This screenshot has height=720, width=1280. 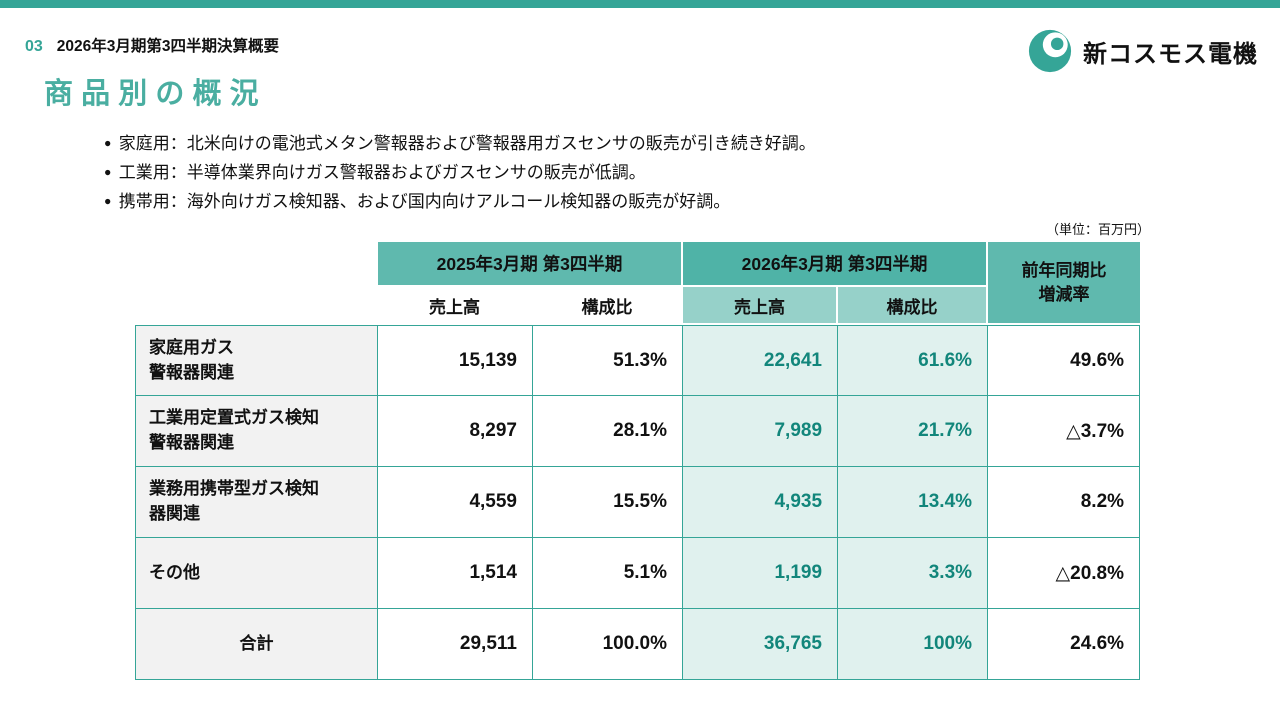 I want to click on unit-note: （単位：百万円）, so click(x=1097, y=229).